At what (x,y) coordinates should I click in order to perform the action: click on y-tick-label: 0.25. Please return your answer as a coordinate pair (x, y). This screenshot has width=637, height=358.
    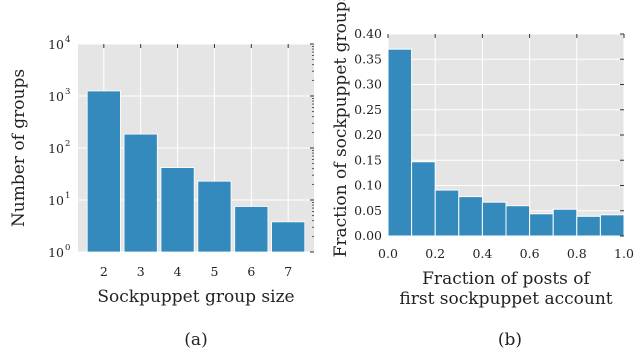
    Looking at the image, I should click on (368, 109).